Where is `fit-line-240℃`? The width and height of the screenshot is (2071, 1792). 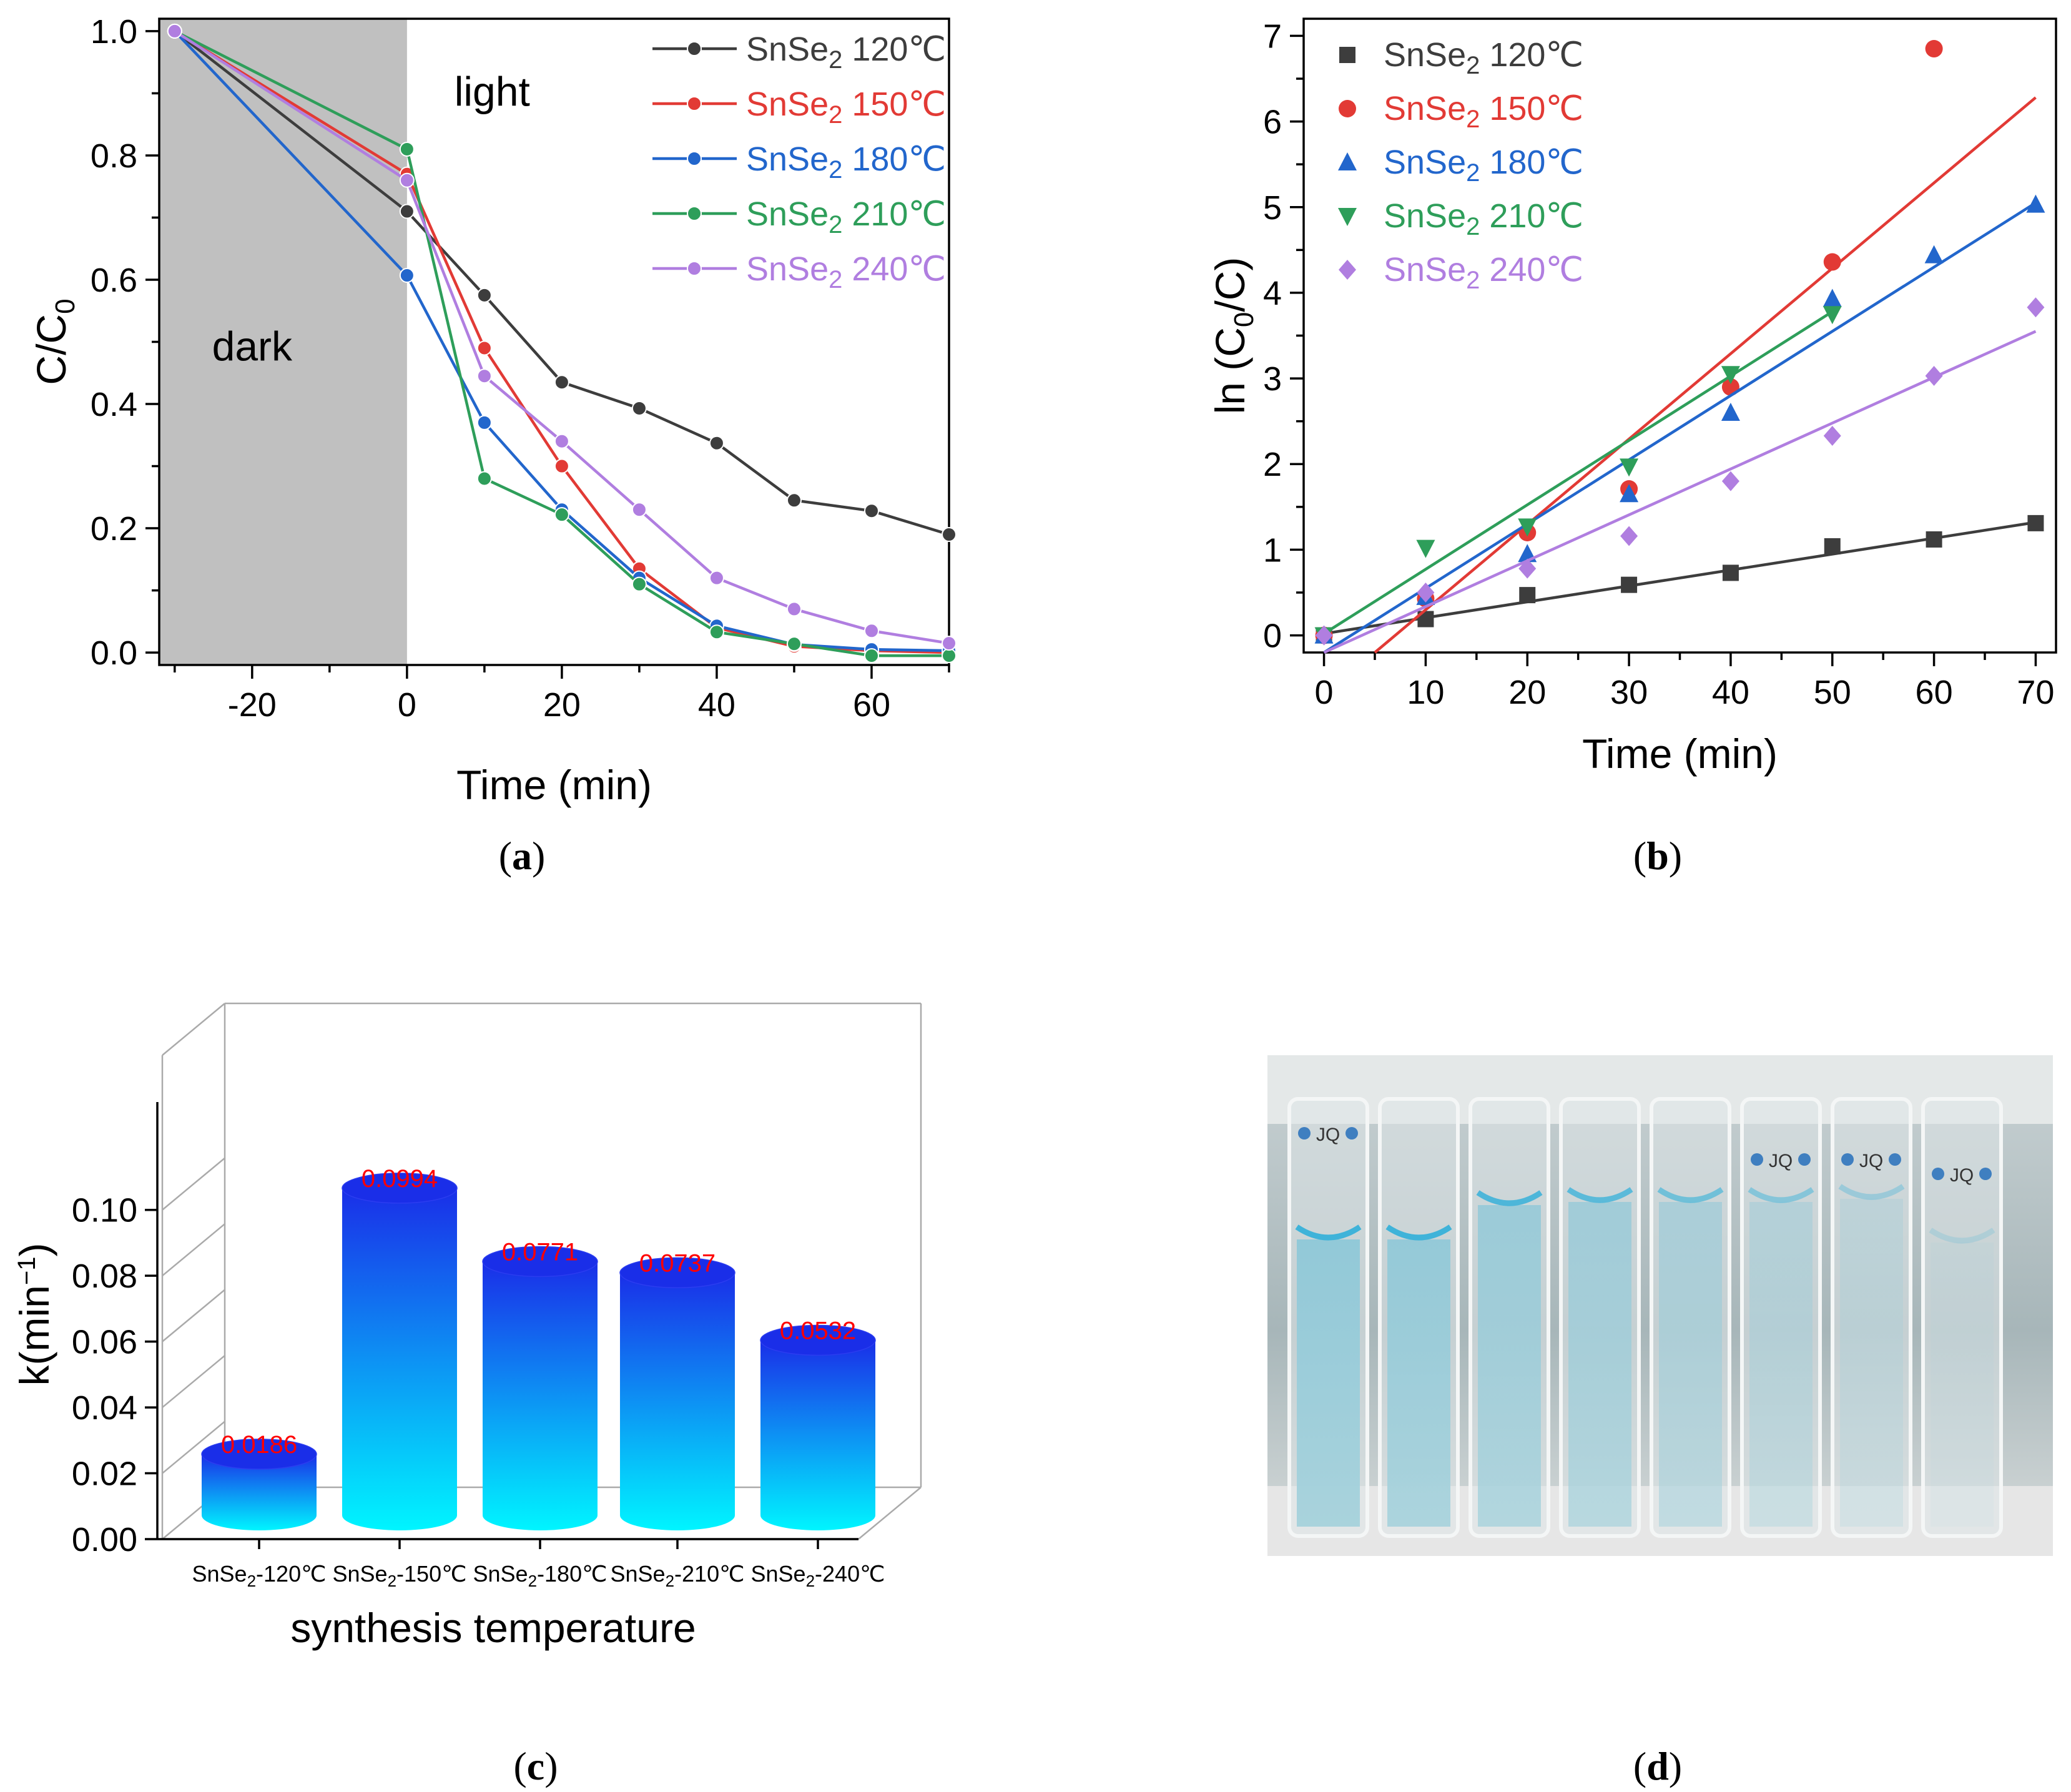
fit-line-240℃ is located at coordinates (1680, 492).